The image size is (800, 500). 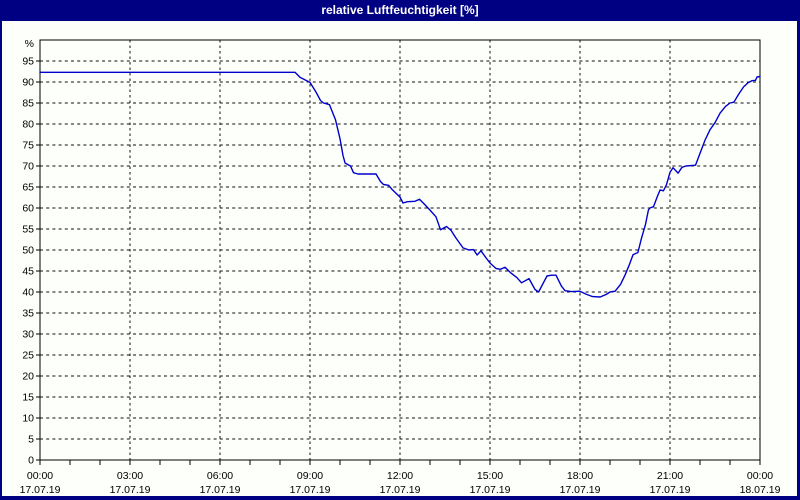 I want to click on chart-title: relative Luftfeuchtigkeit [%], so click(x=400, y=10).